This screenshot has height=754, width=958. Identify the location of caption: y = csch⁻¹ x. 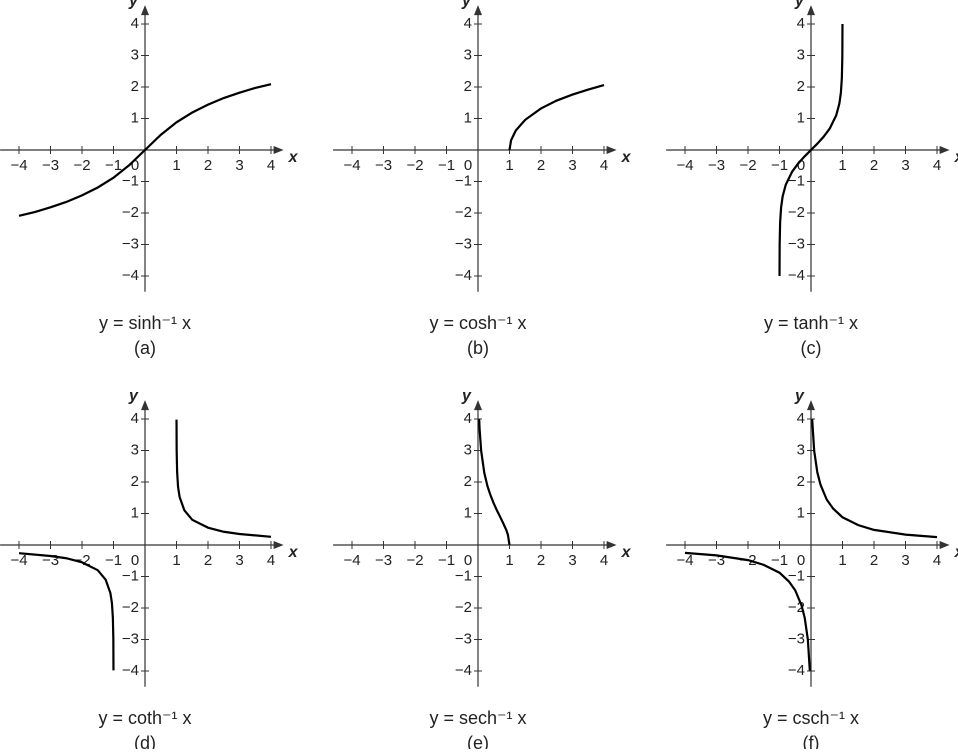
(811, 718).